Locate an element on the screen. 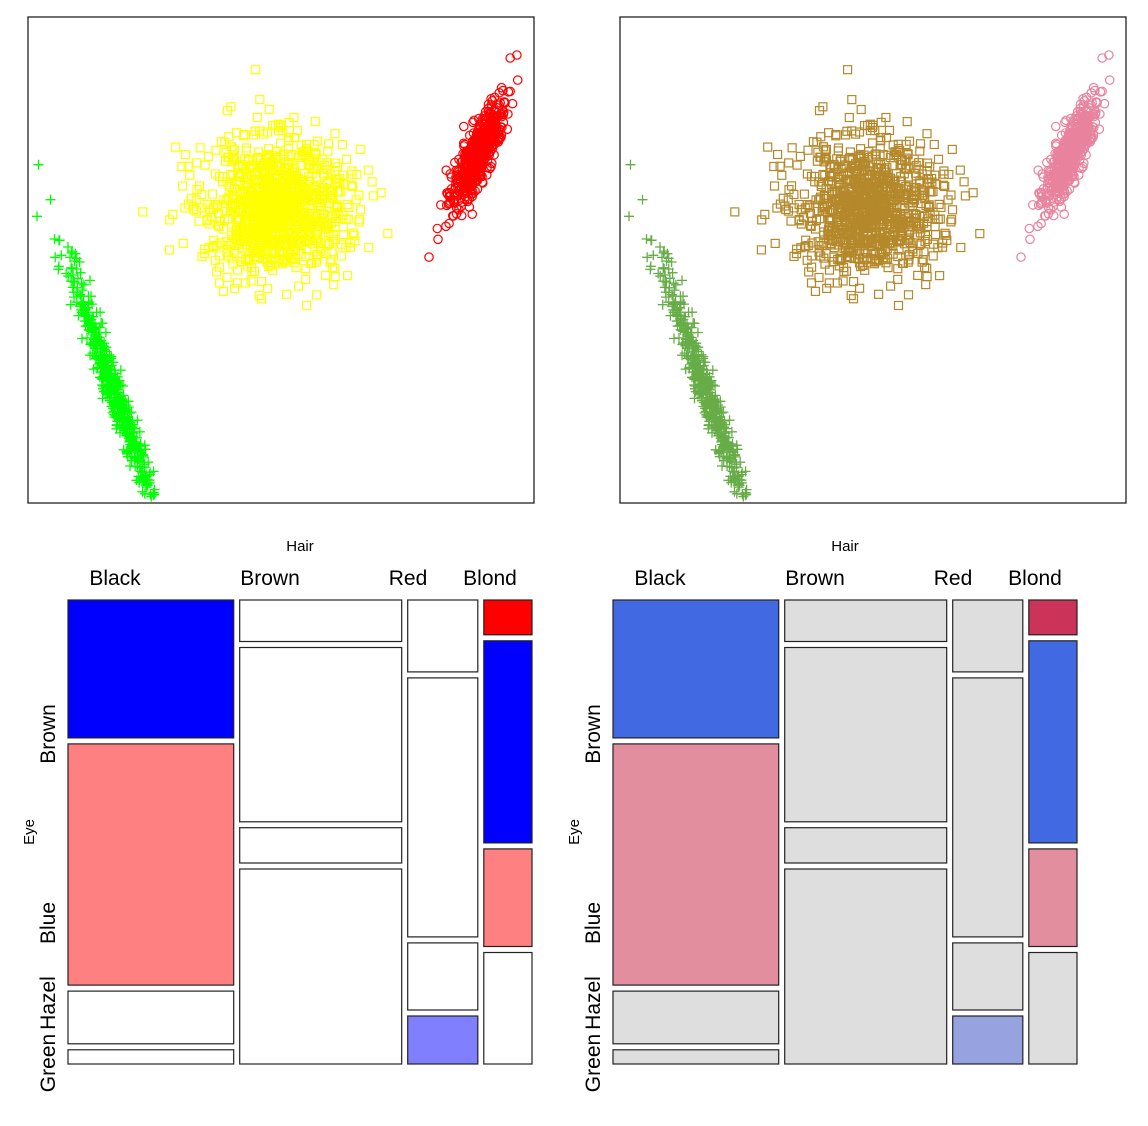  mosaic-tile-brown-brown is located at coordinates (866, 621).